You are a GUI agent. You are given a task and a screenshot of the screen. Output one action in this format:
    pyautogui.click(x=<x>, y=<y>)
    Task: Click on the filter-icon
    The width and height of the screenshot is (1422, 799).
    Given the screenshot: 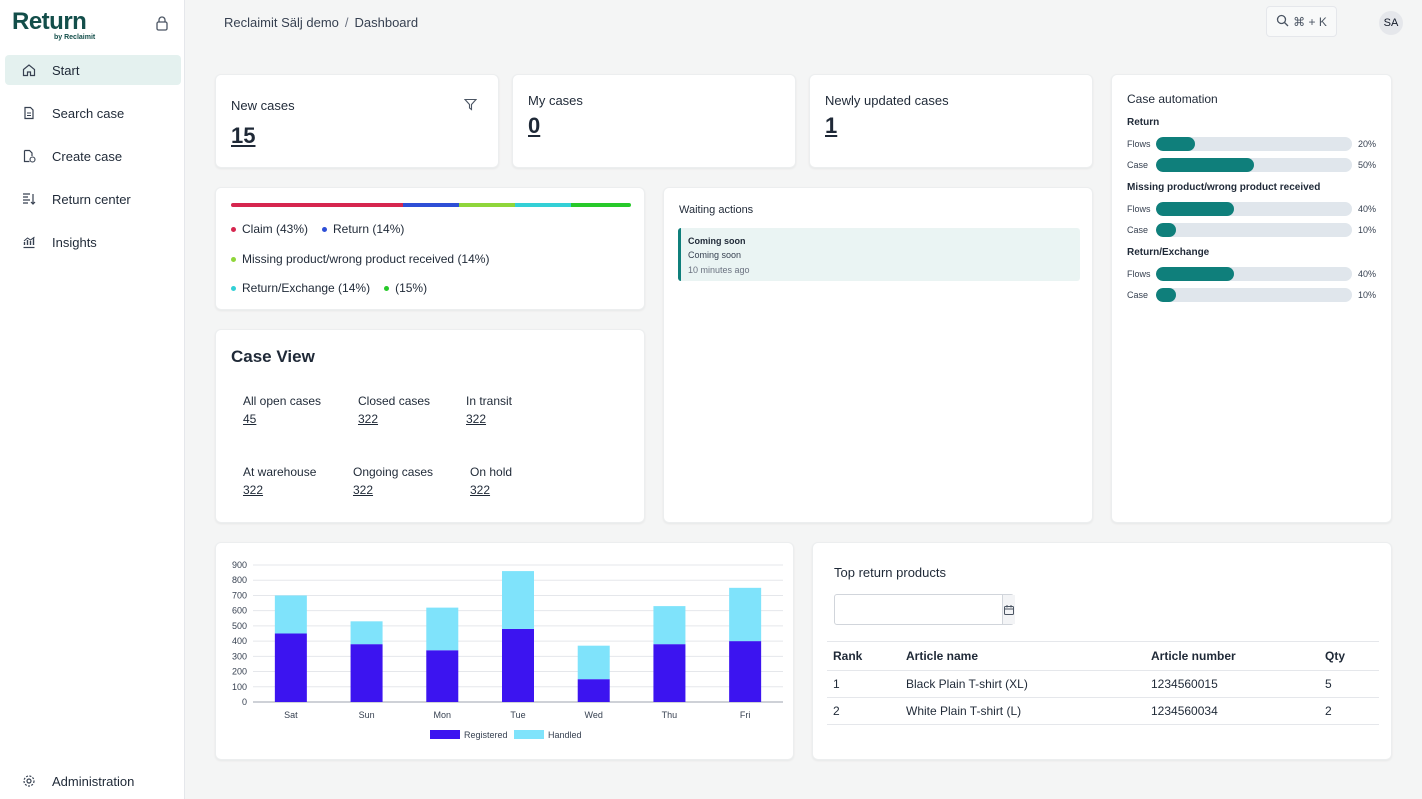 What is the action you would take?
    pyautogui.click(x=470, y=107)
    